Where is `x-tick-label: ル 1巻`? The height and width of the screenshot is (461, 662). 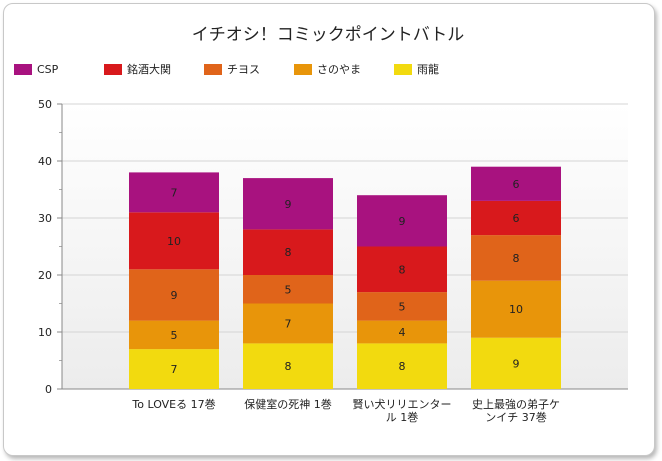
x-tick-label: ル 1巻 is located at coordinates (402, 417).